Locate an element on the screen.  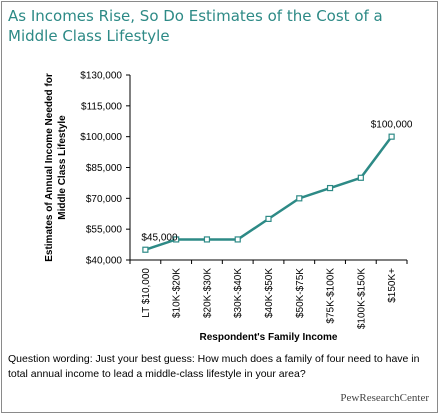
x-tick-label: $50K-$75K is located at coordinates (300, 293).